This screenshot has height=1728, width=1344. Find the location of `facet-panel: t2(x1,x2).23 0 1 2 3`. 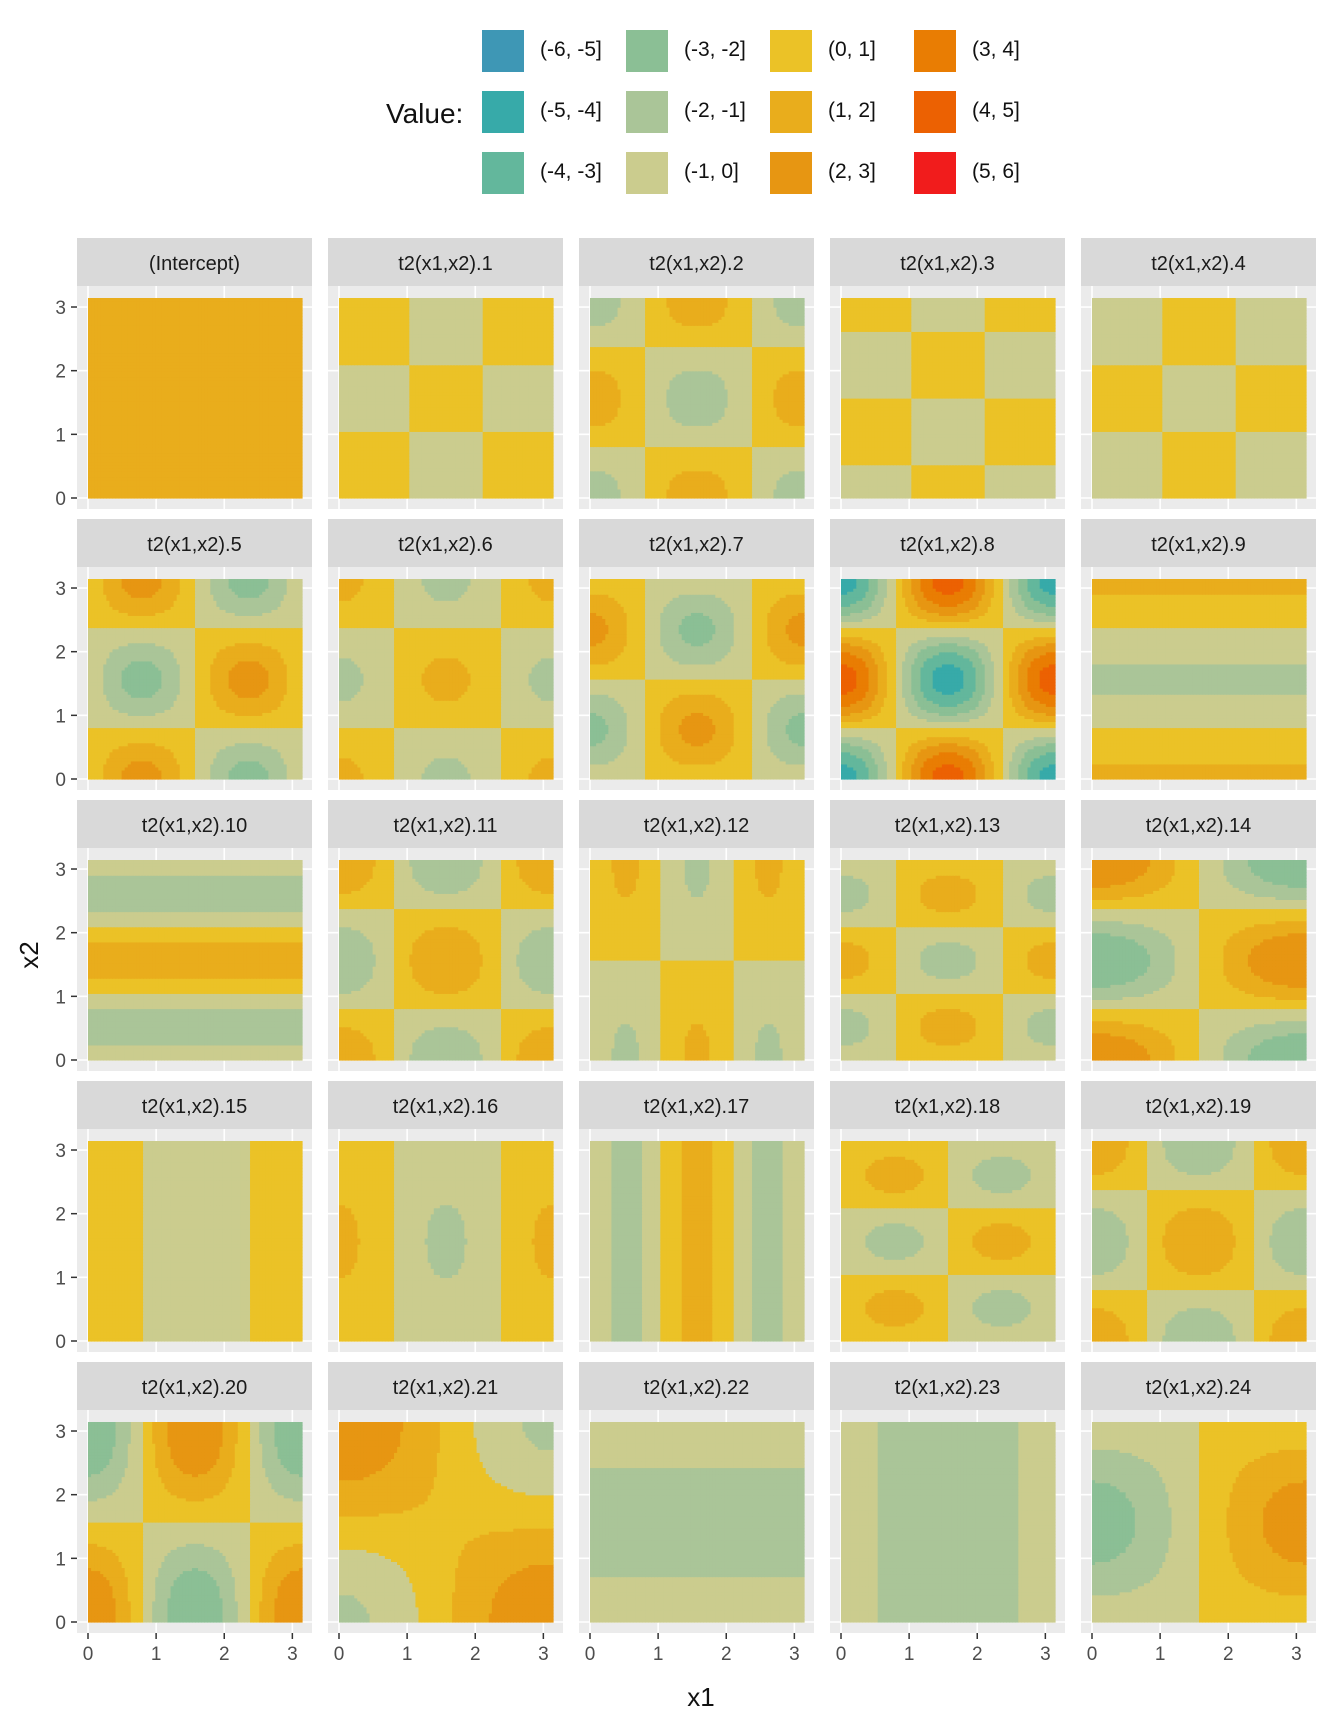

facet-panel: t2(x1,x2).23 0 1 2 3 is located at coordinates (947, 1513).